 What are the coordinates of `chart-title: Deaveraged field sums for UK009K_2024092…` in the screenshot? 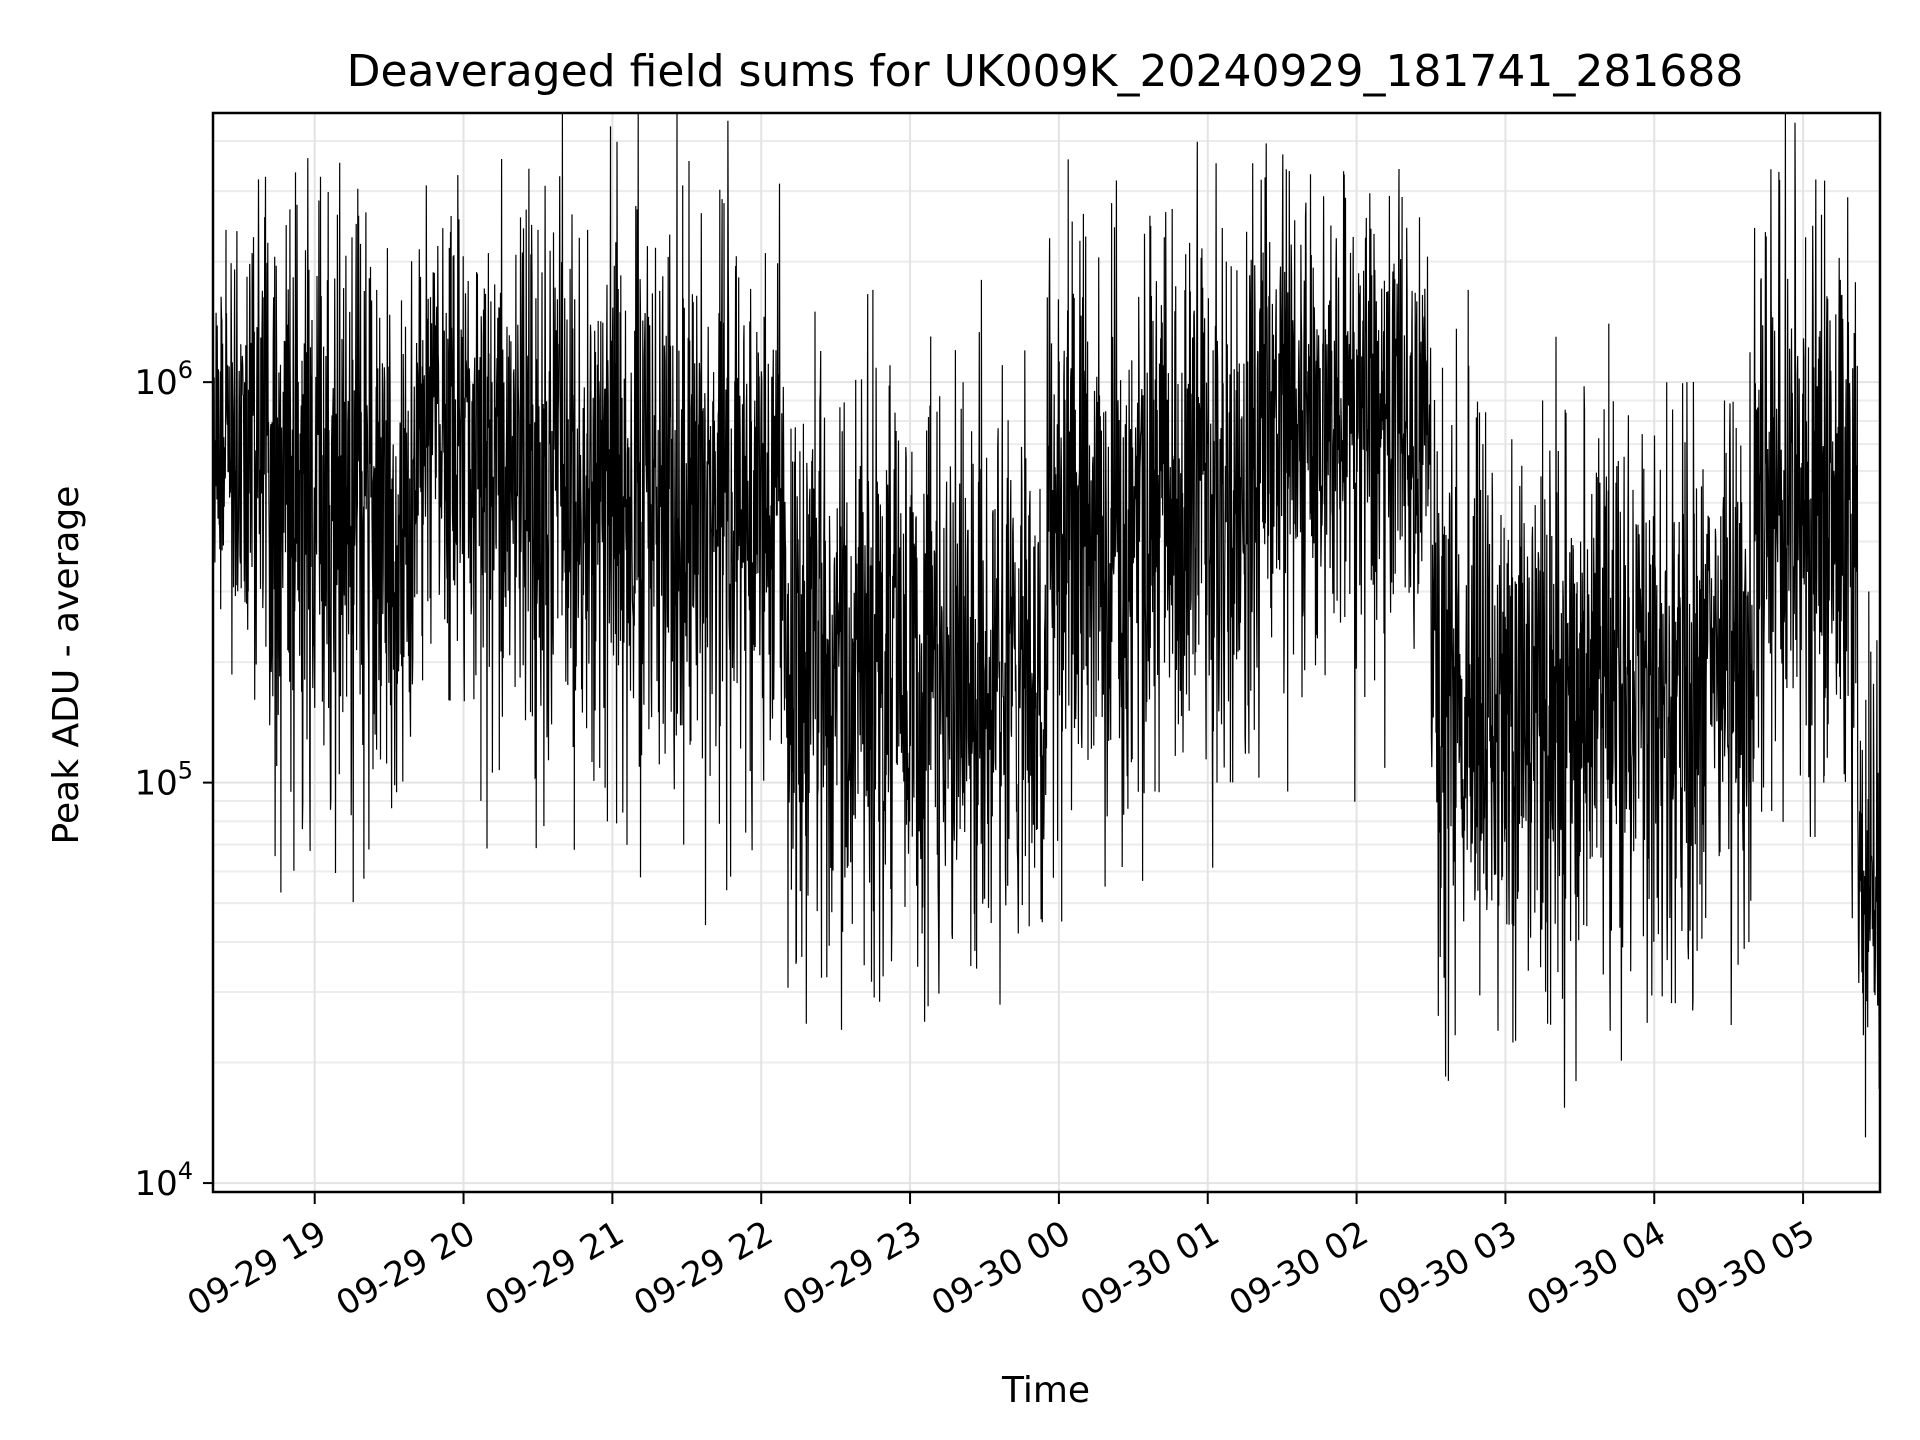 It's located at (1045, 71).